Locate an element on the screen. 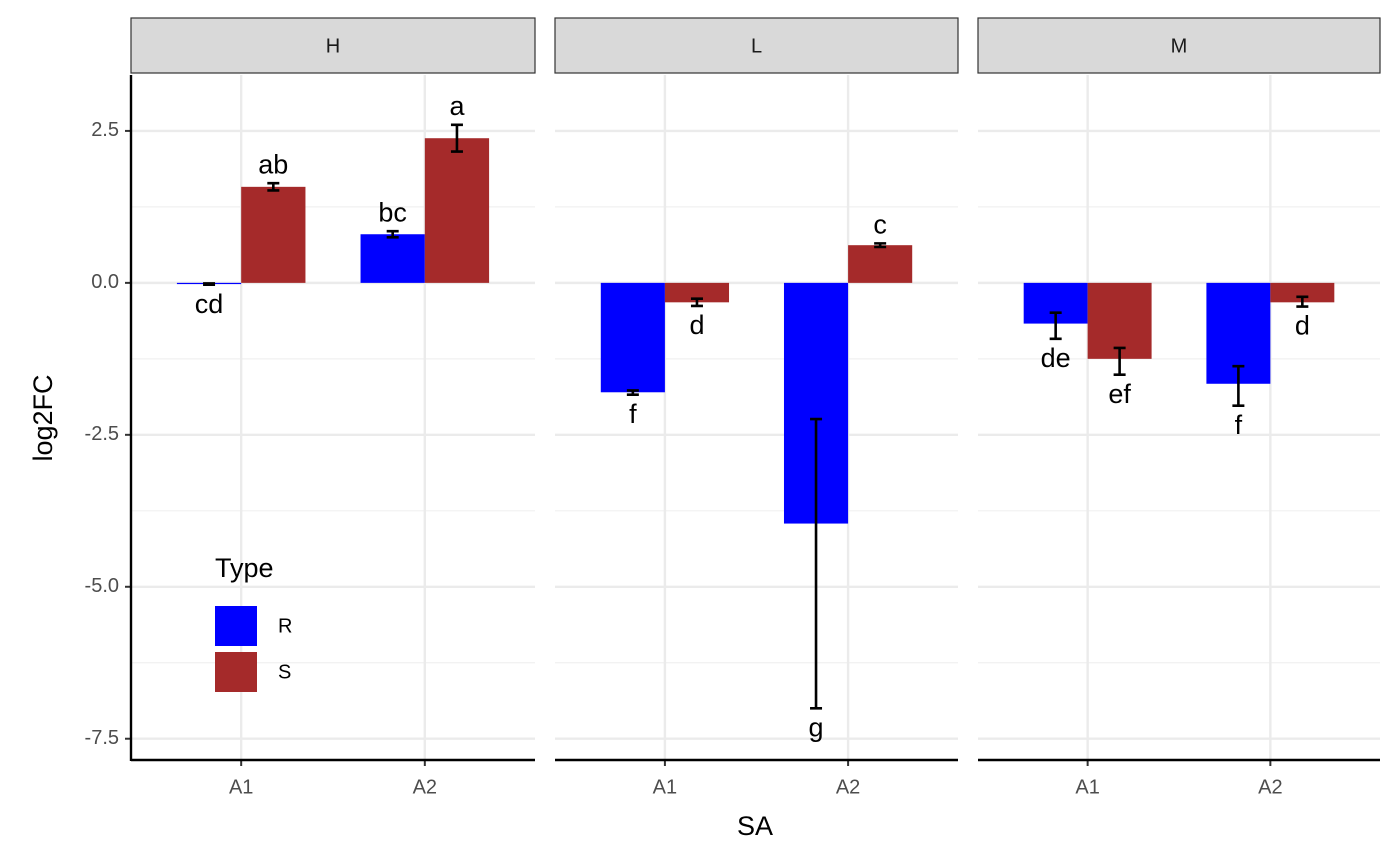 The image size is (1400, 866). legend-title: Type is located at coordinates (244, 568).